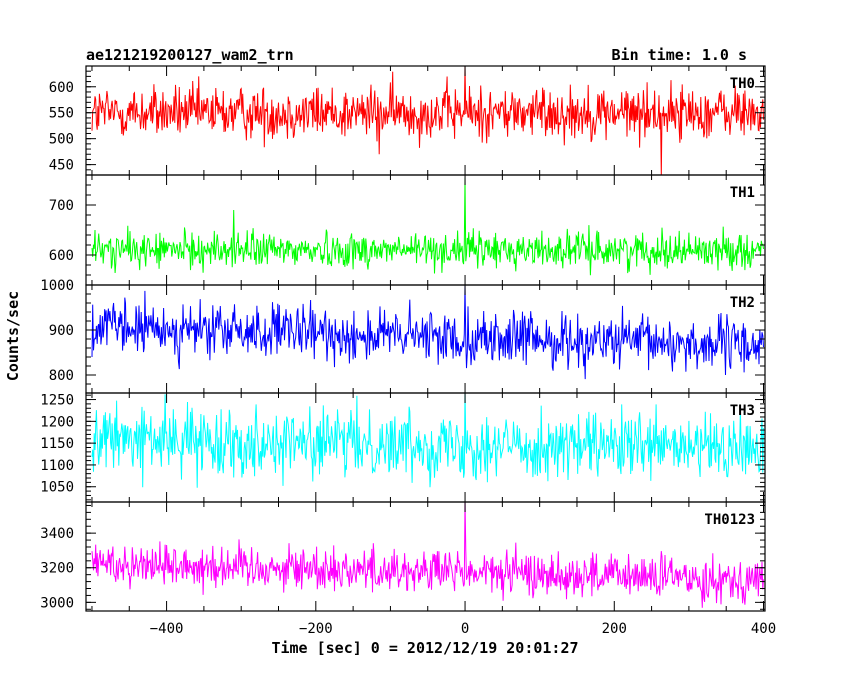  Describe the element at coordinates (57, 401) in the screenshot. I see `y-tick-label: 1250` at that location.